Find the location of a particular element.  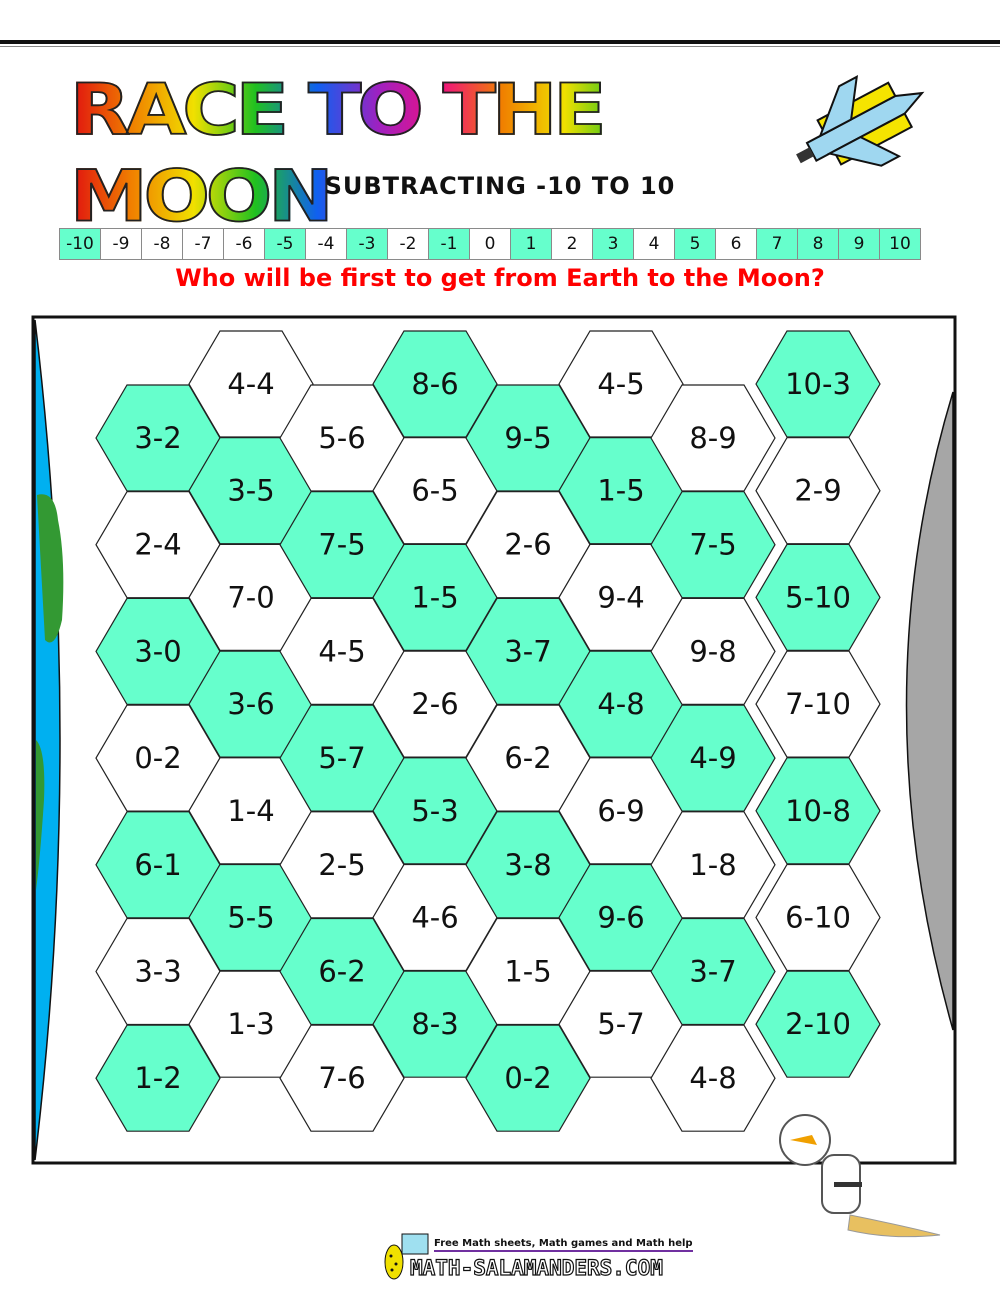

hex-space: 3-2 is located at coordinates (158, 438).